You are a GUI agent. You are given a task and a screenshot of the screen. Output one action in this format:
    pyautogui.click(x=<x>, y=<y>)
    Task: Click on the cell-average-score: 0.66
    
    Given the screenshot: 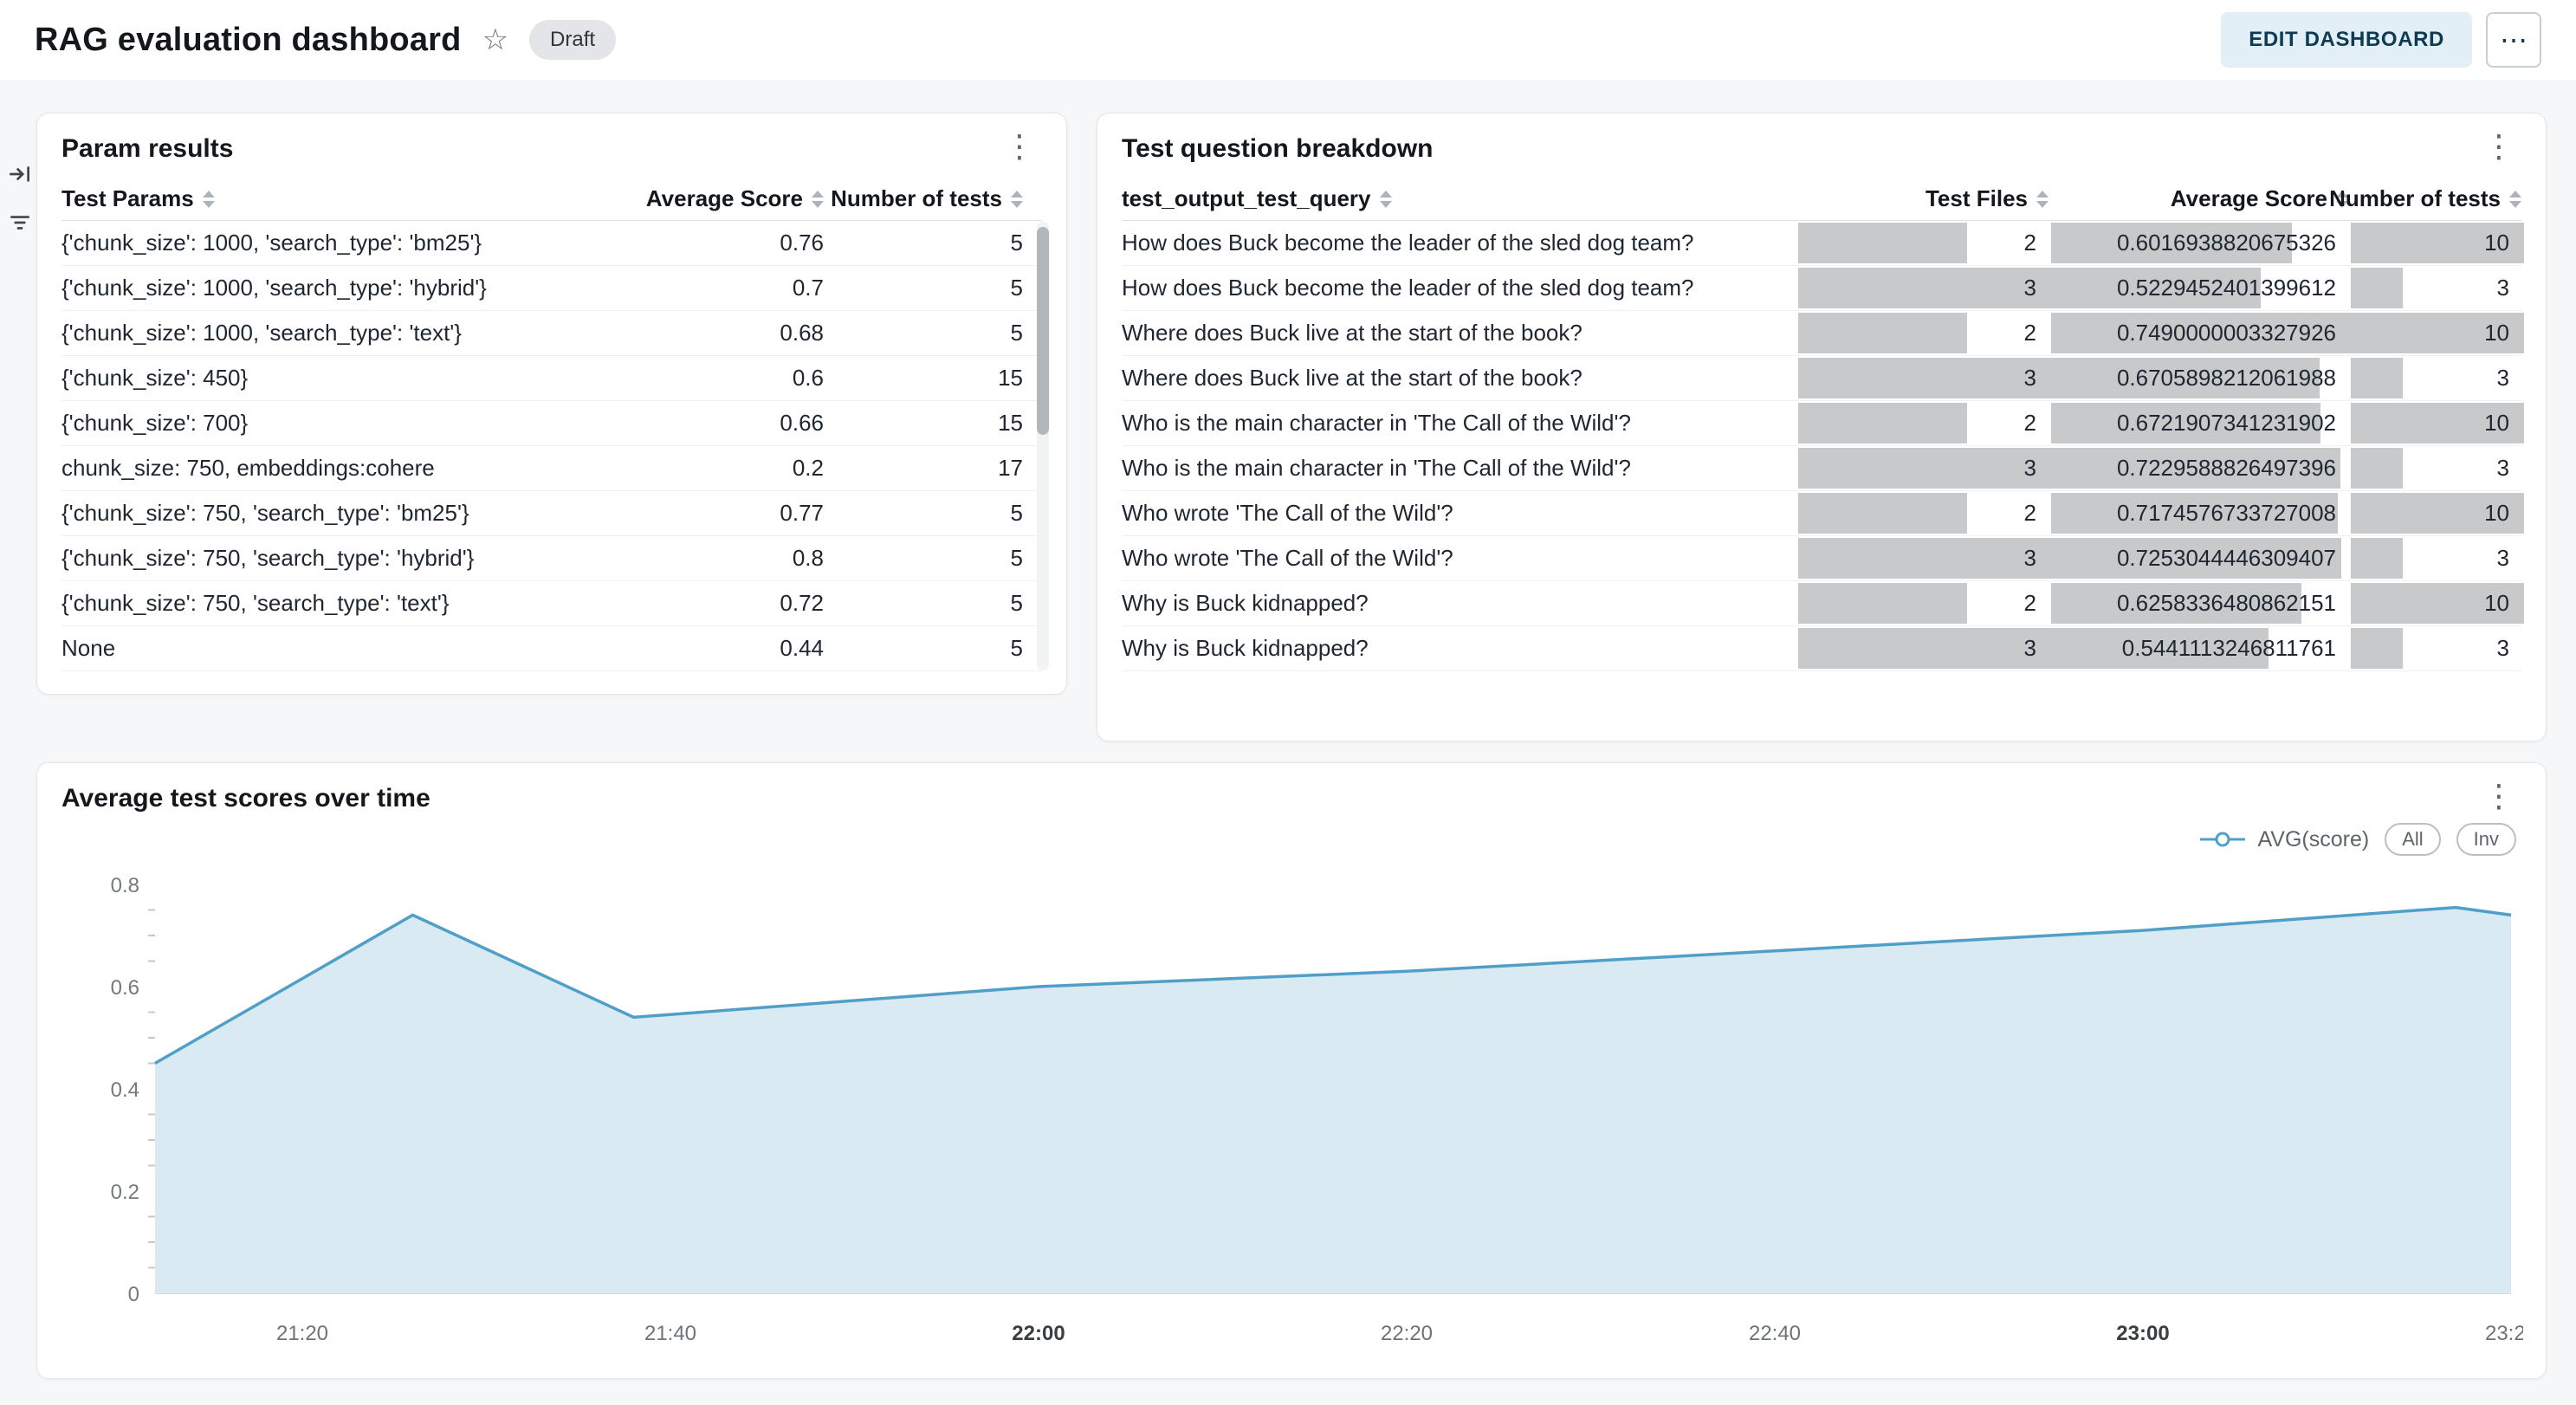 What is the action you would take?
    pyautogui.click(x=802, y=423)
    